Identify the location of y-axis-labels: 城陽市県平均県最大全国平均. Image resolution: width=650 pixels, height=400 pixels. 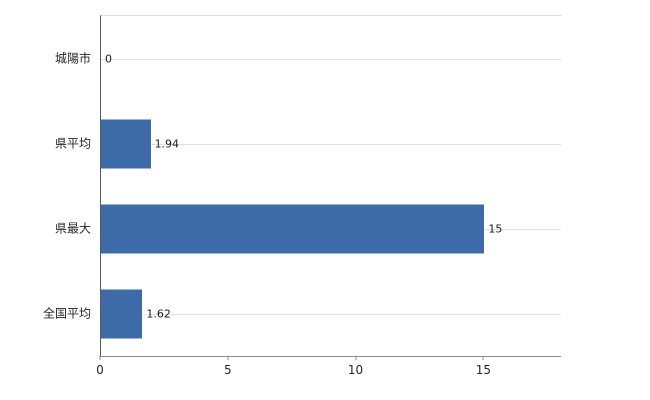
(48, 185).